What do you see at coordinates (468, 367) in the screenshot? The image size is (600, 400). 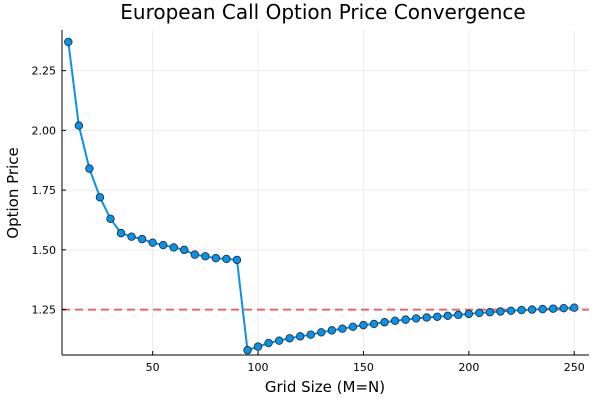 I see `x-tick-label: 200` at bounding box center [468, 367].